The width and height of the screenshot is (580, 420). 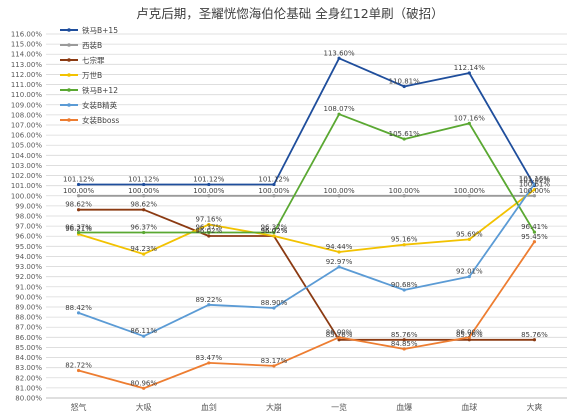 What do you see at coordinates (534, 227) in the screenshot?
I see `data-label: 96.41%` at bounding box center [534, 227].